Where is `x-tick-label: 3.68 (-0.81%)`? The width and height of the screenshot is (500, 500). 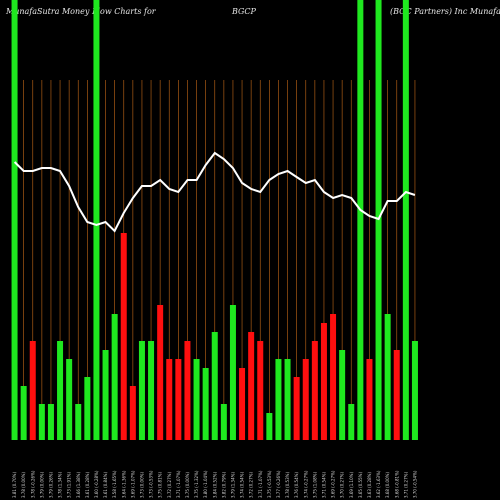
x-tick-label: 3.68 (-0.81%) is located at coordinates (396, 484).